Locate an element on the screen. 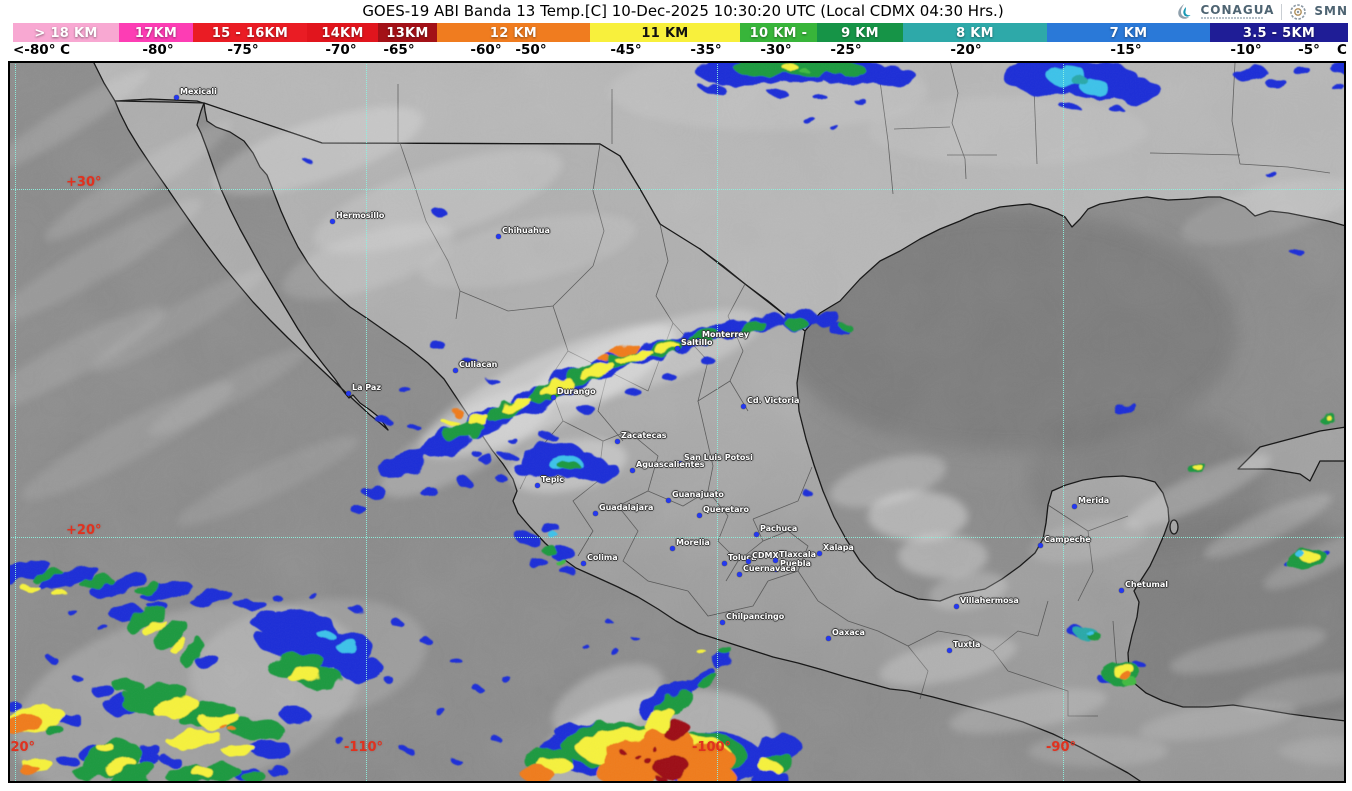 Image resolution: width=1352 pixels, height=791 pixels. city-label: Zacatecas is located at coordinates (644, 435).